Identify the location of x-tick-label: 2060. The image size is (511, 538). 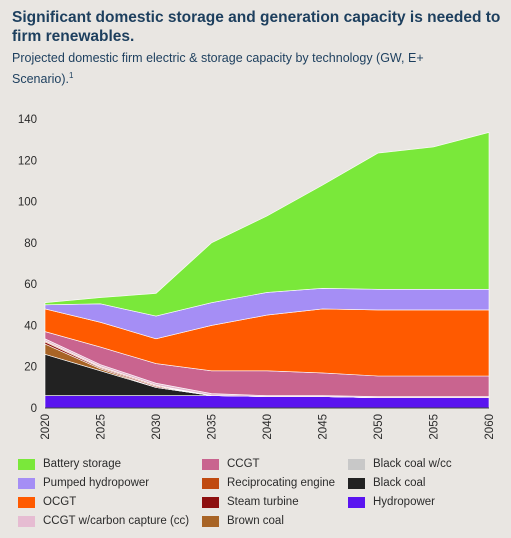
(490, 427).